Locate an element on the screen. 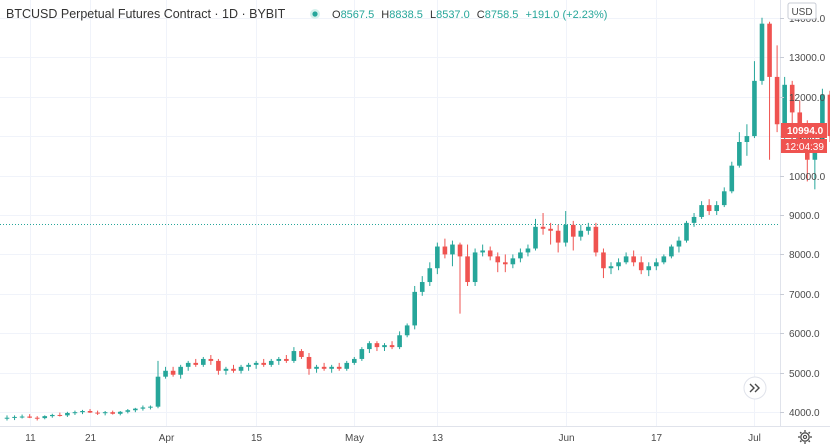 The width and height of the screenshot is (830, 448). gear-icon is located at coordinates (805, 437).